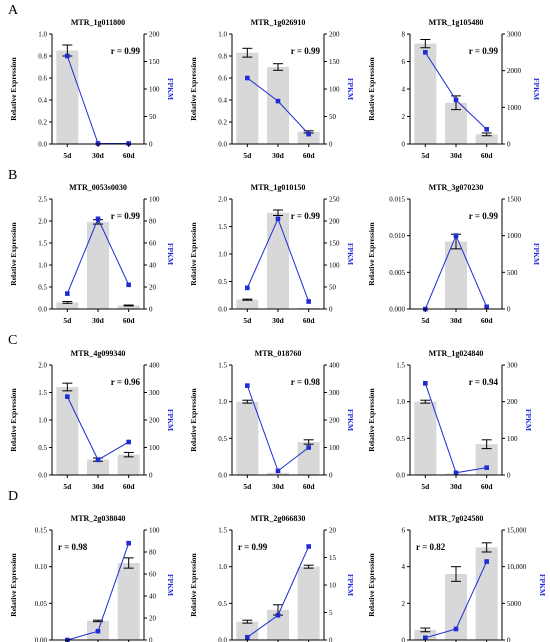  I want to click on y-tick-label-MTR_1g105480-4: 8, so click(404, 35).